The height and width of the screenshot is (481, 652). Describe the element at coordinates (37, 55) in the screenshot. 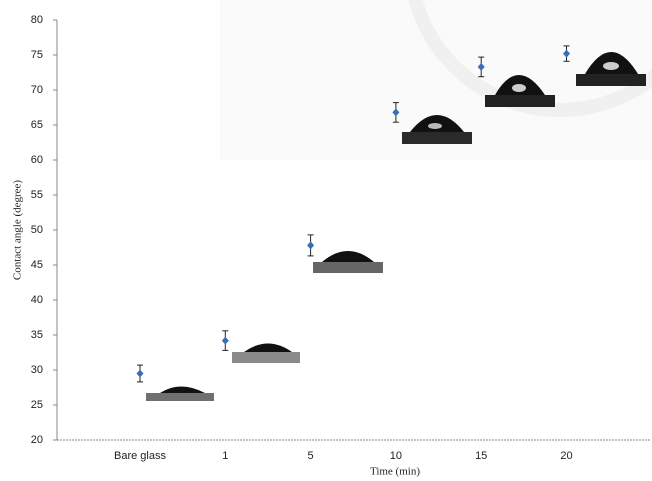

I see `y-tick-label: 75` at that location.